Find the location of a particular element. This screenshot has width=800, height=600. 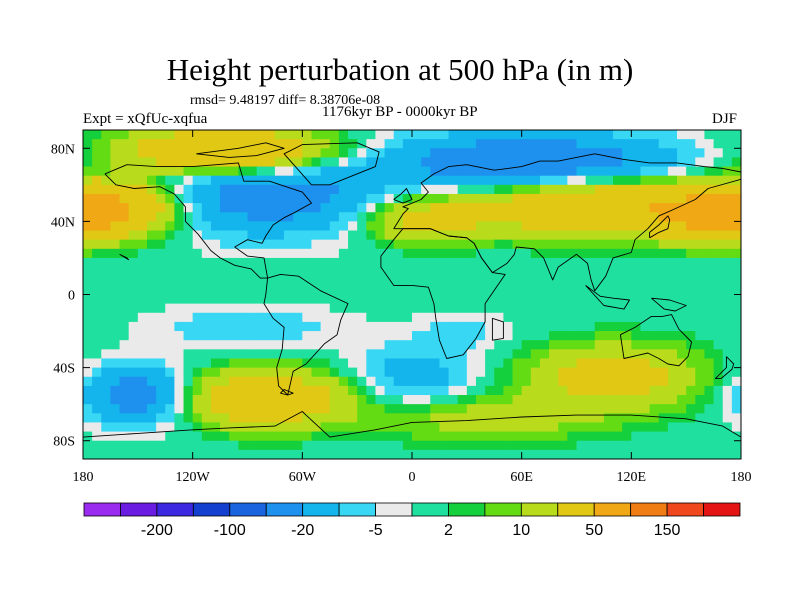

lat-tick-label: 40S is located at coordinates (64, 369).